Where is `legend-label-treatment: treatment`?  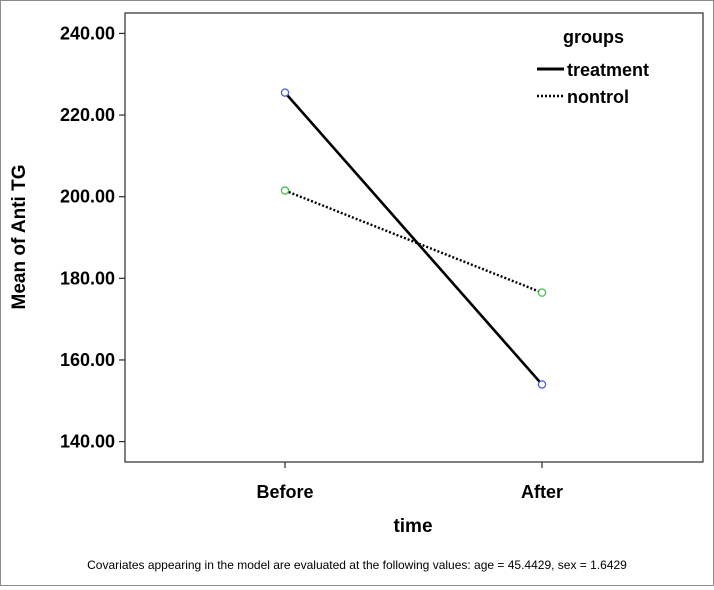 legend-label-treatment: treatment is located at coordinates (608, 70).